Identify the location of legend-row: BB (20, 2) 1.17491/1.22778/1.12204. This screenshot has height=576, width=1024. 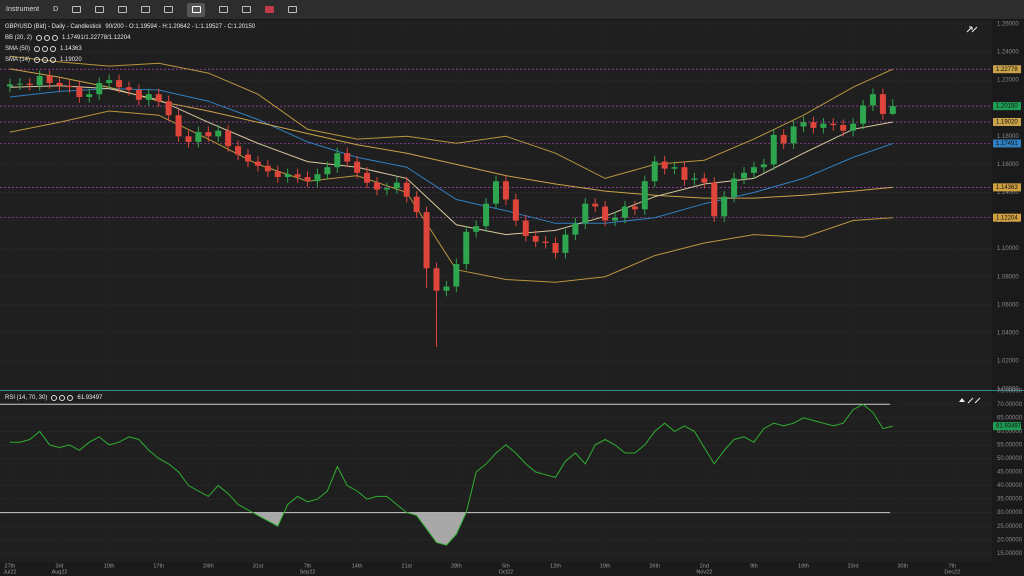
(67, 38).